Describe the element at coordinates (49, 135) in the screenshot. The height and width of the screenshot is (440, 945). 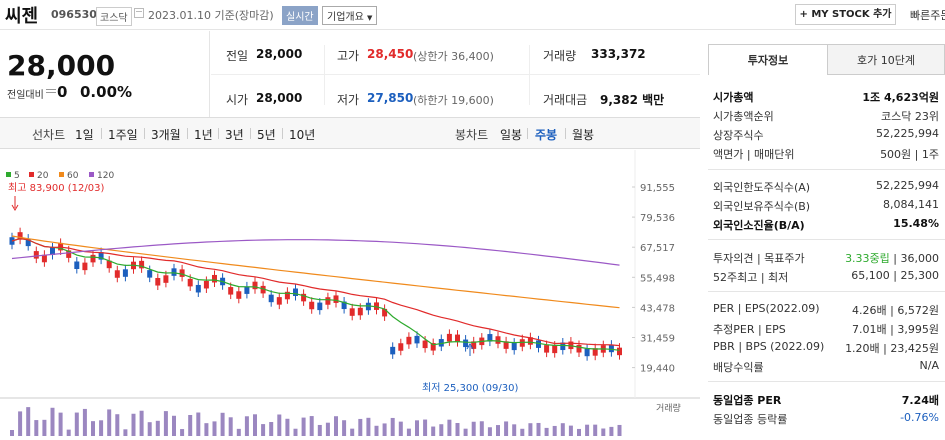
I see `line-chart-label: 선차트` at that location.